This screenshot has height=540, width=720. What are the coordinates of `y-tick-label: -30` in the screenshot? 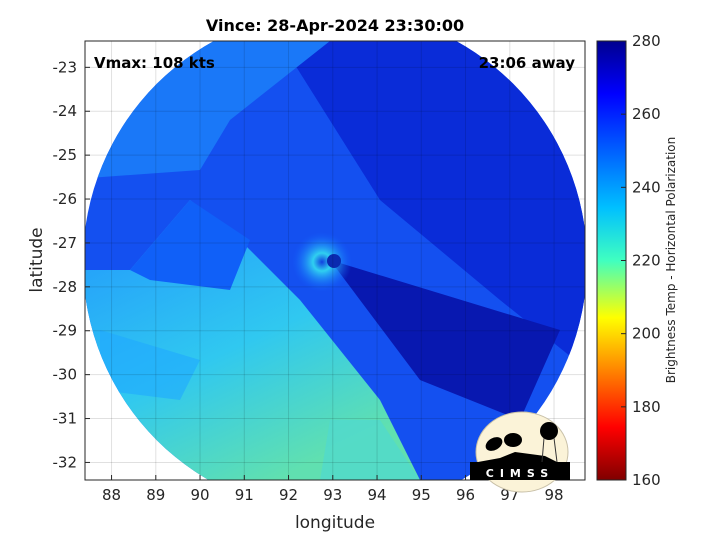 It's located at (65, 375).